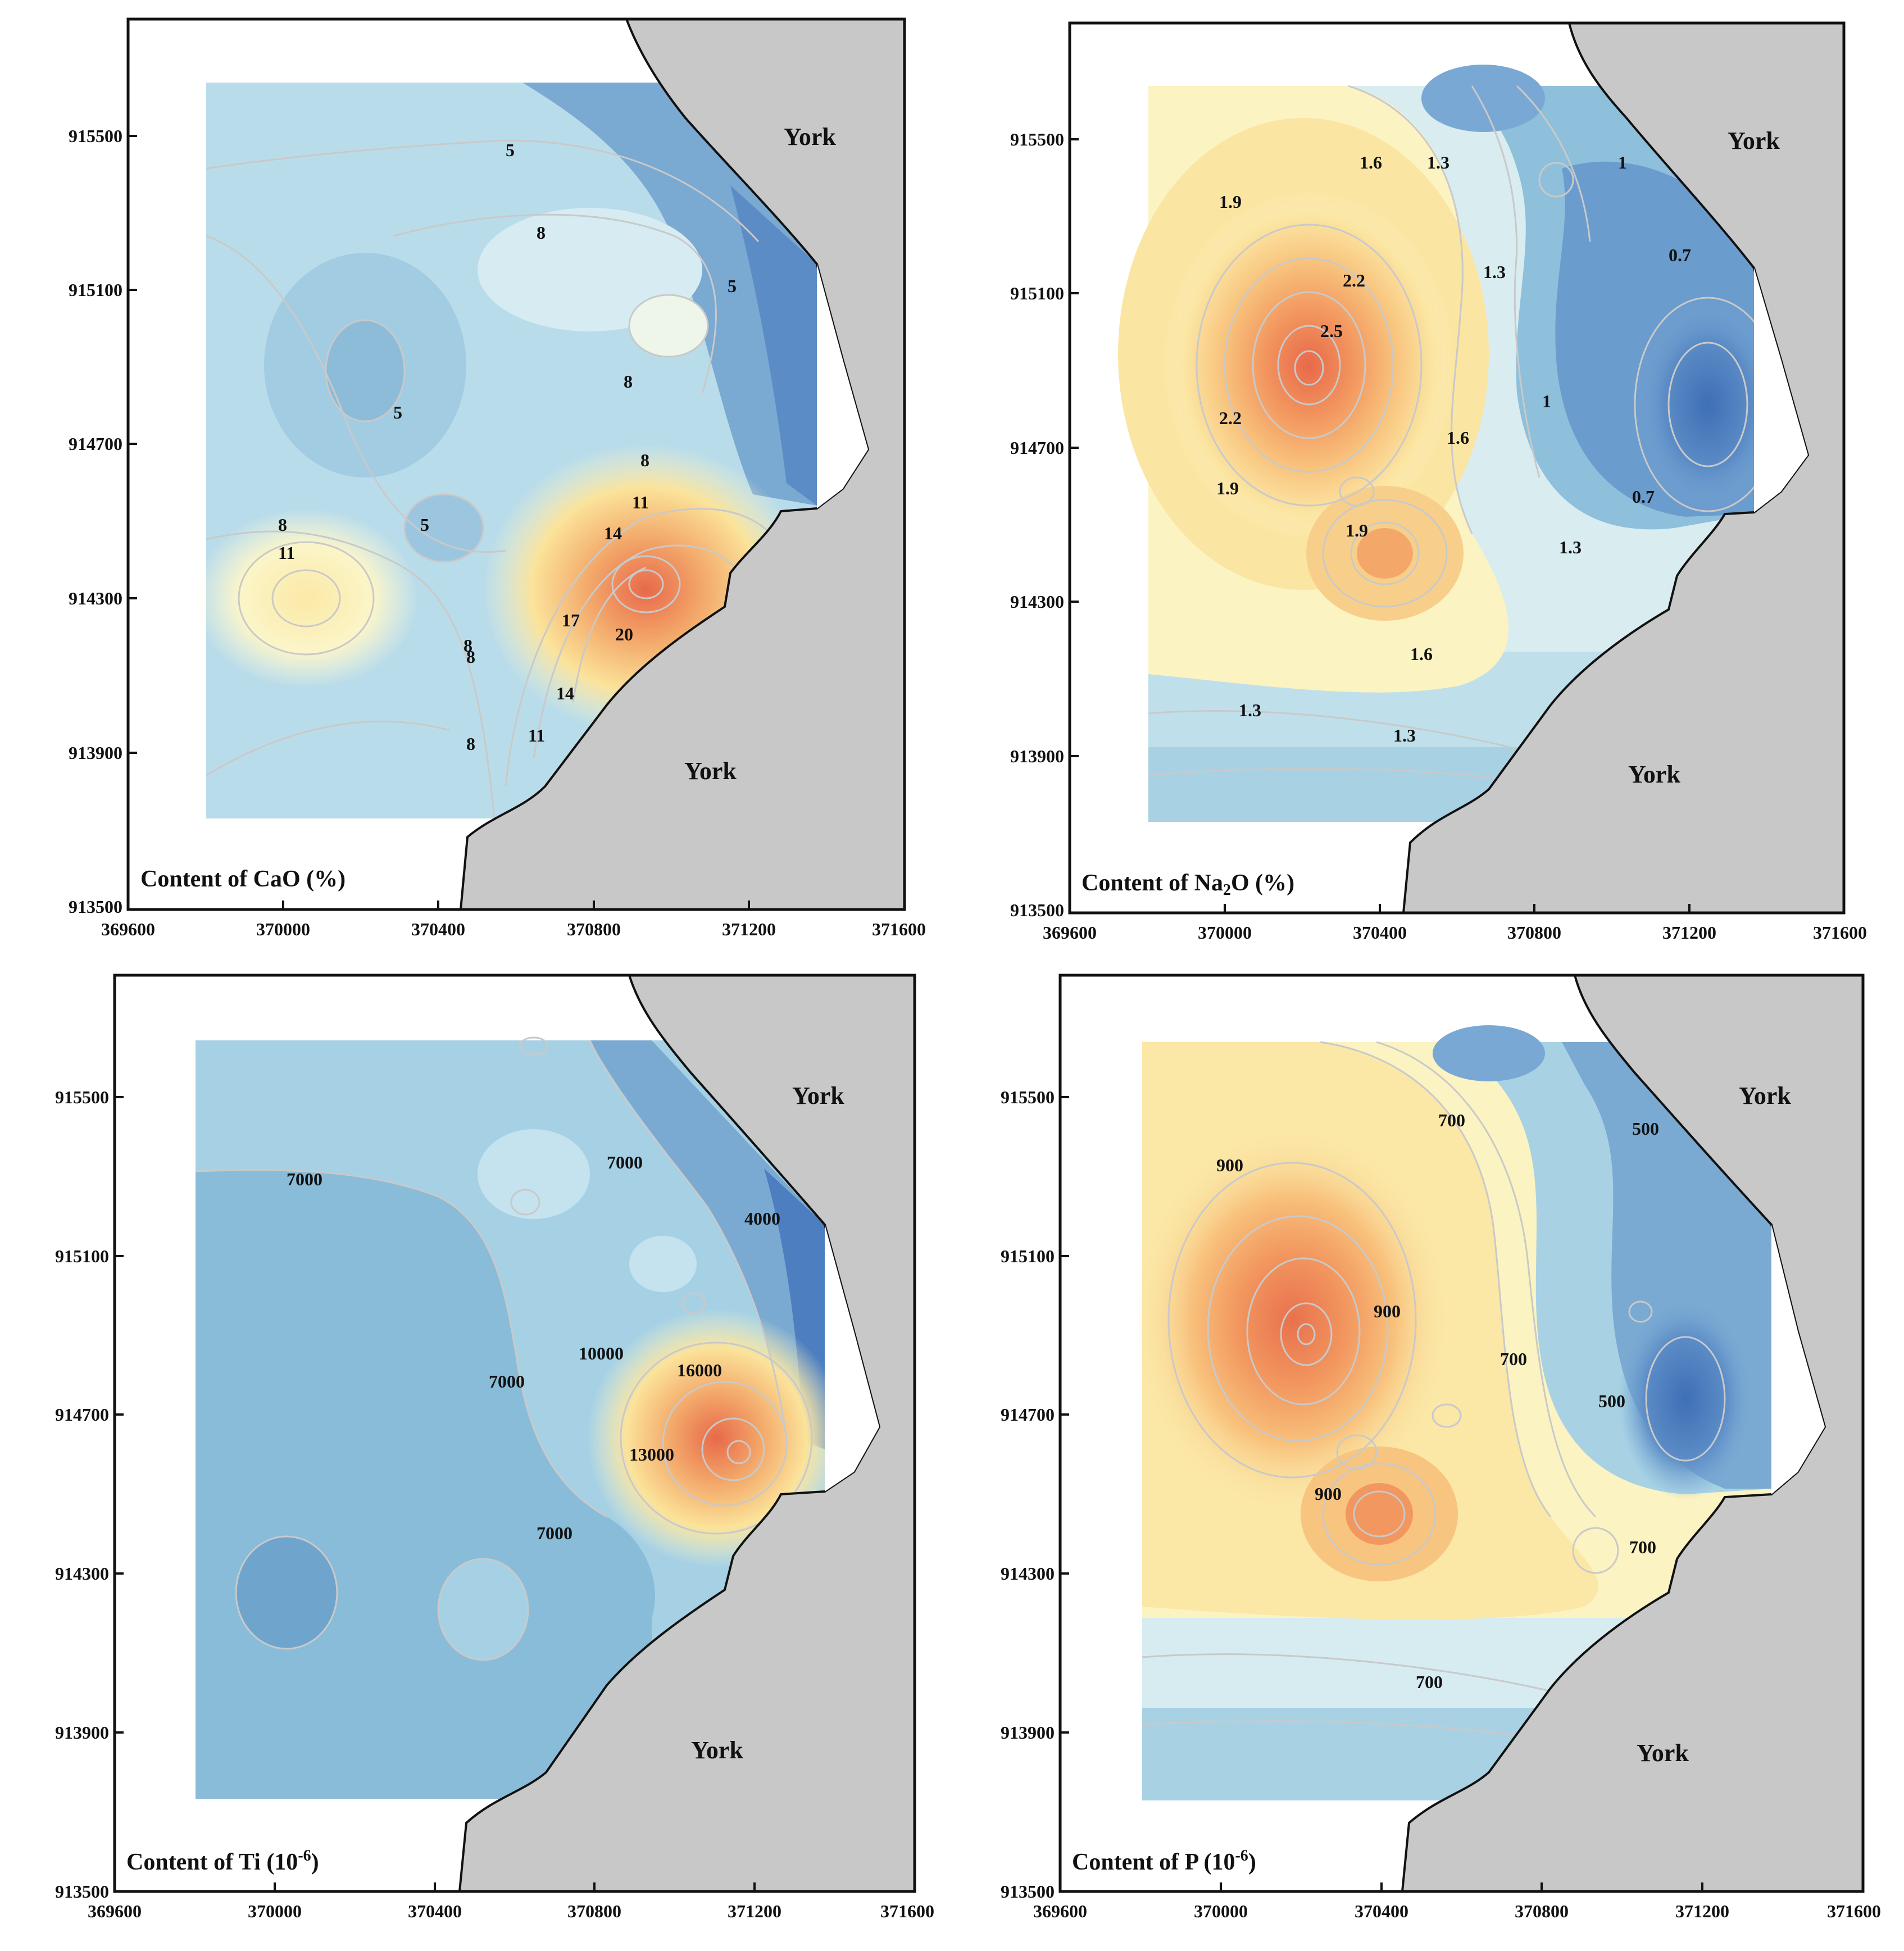 The image size is (1904, 1951). What do you see at coordinates (1037, 602) in the screenshot?
I see `na2o-y-tick-3: 914300` at bounding box center [1037, 602].